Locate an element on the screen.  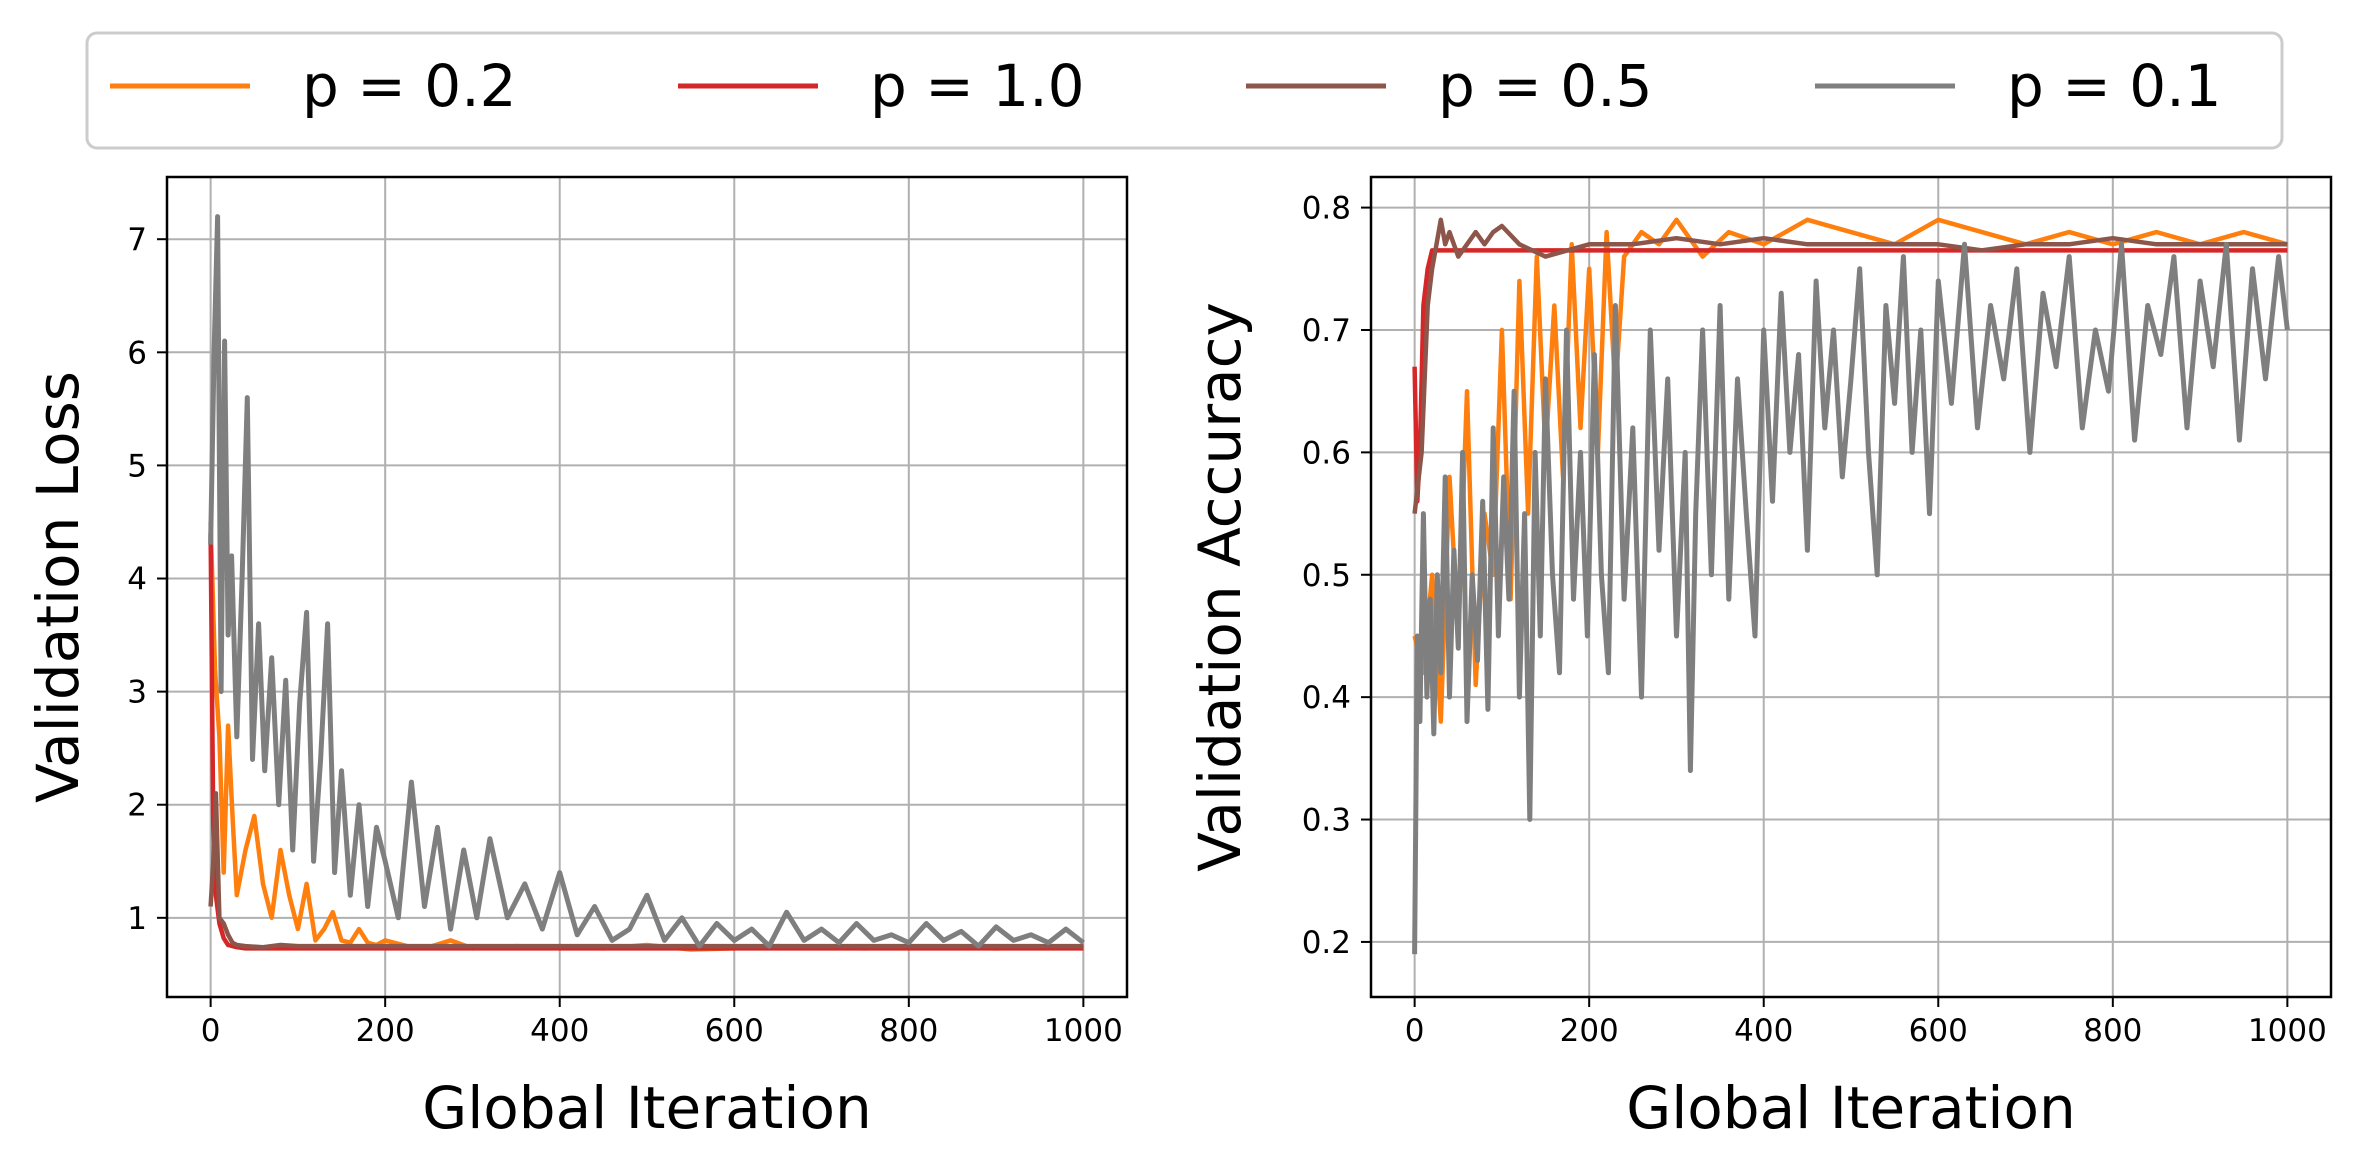
y-tick-label: 0.6 is located at coordinates (1326, 453).